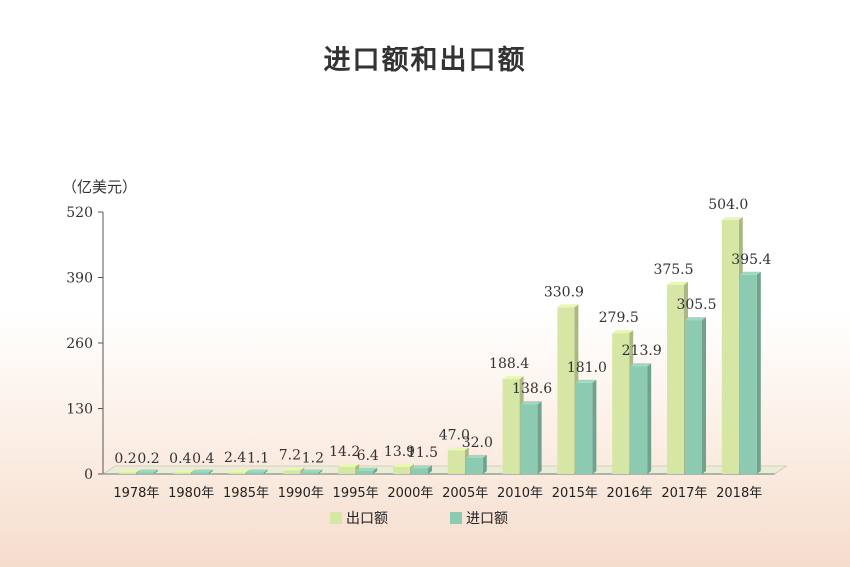 This screenshot has width=850, height=567. Describe the element at coordinates (751, 260) in the screenshot. I see `data-label-import: 395.4` at that location.